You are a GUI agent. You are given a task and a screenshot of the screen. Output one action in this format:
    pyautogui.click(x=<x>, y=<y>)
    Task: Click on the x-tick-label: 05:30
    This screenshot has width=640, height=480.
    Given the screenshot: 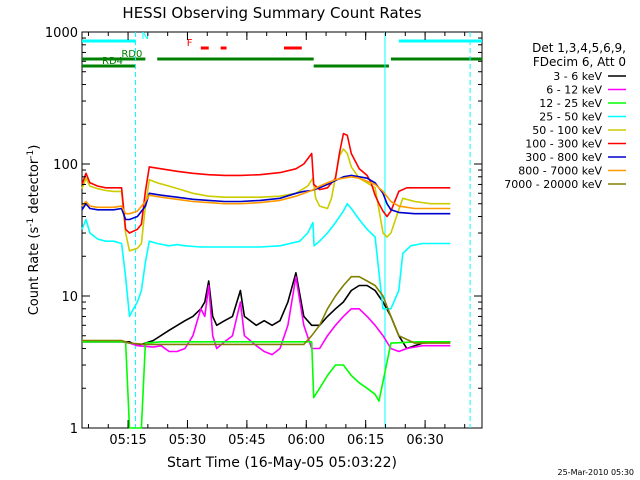 What is the action you would take?
    pyautogui.click(x=187, y=440)
    